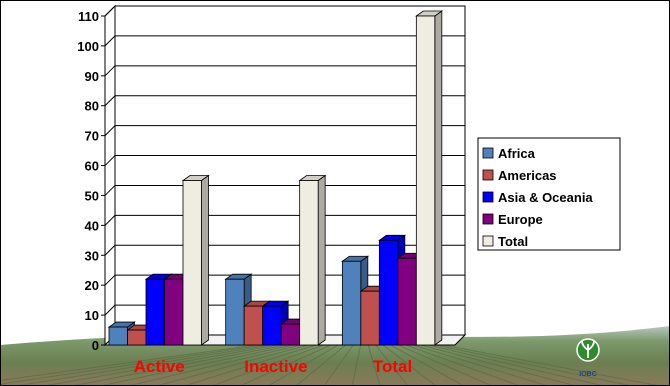 The image size is (670, 386). I want to click on y-tick-label: 20, so click(92, 285).